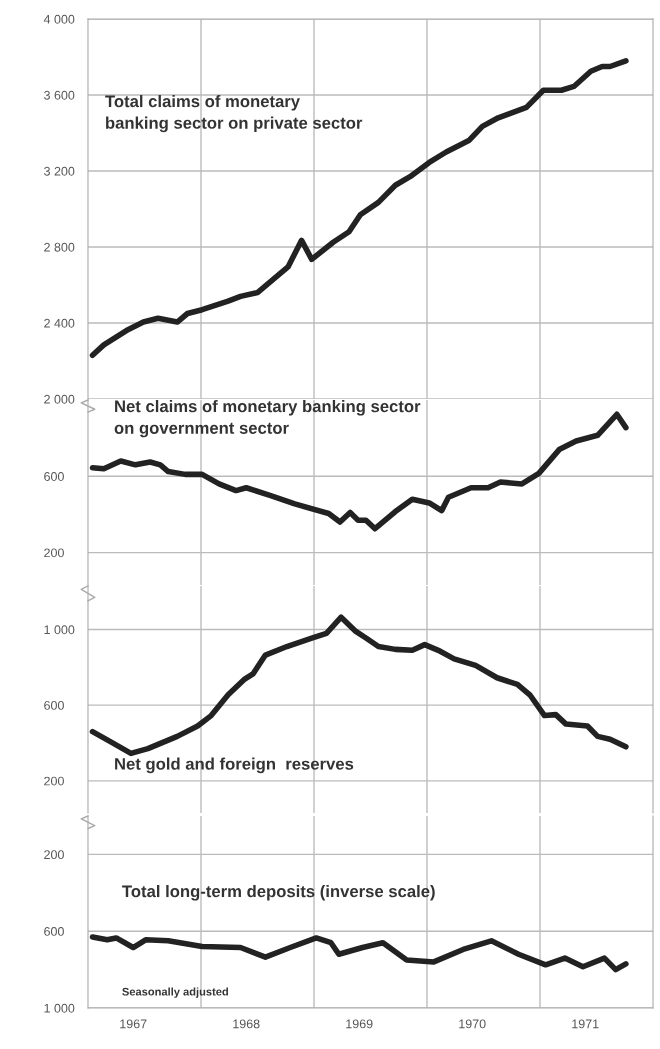 This screenshot has width=660, height=1049. Describe the element at coordinates (59, 247) in the screenshot. I see `y-tick-label: 2 800` at that location.